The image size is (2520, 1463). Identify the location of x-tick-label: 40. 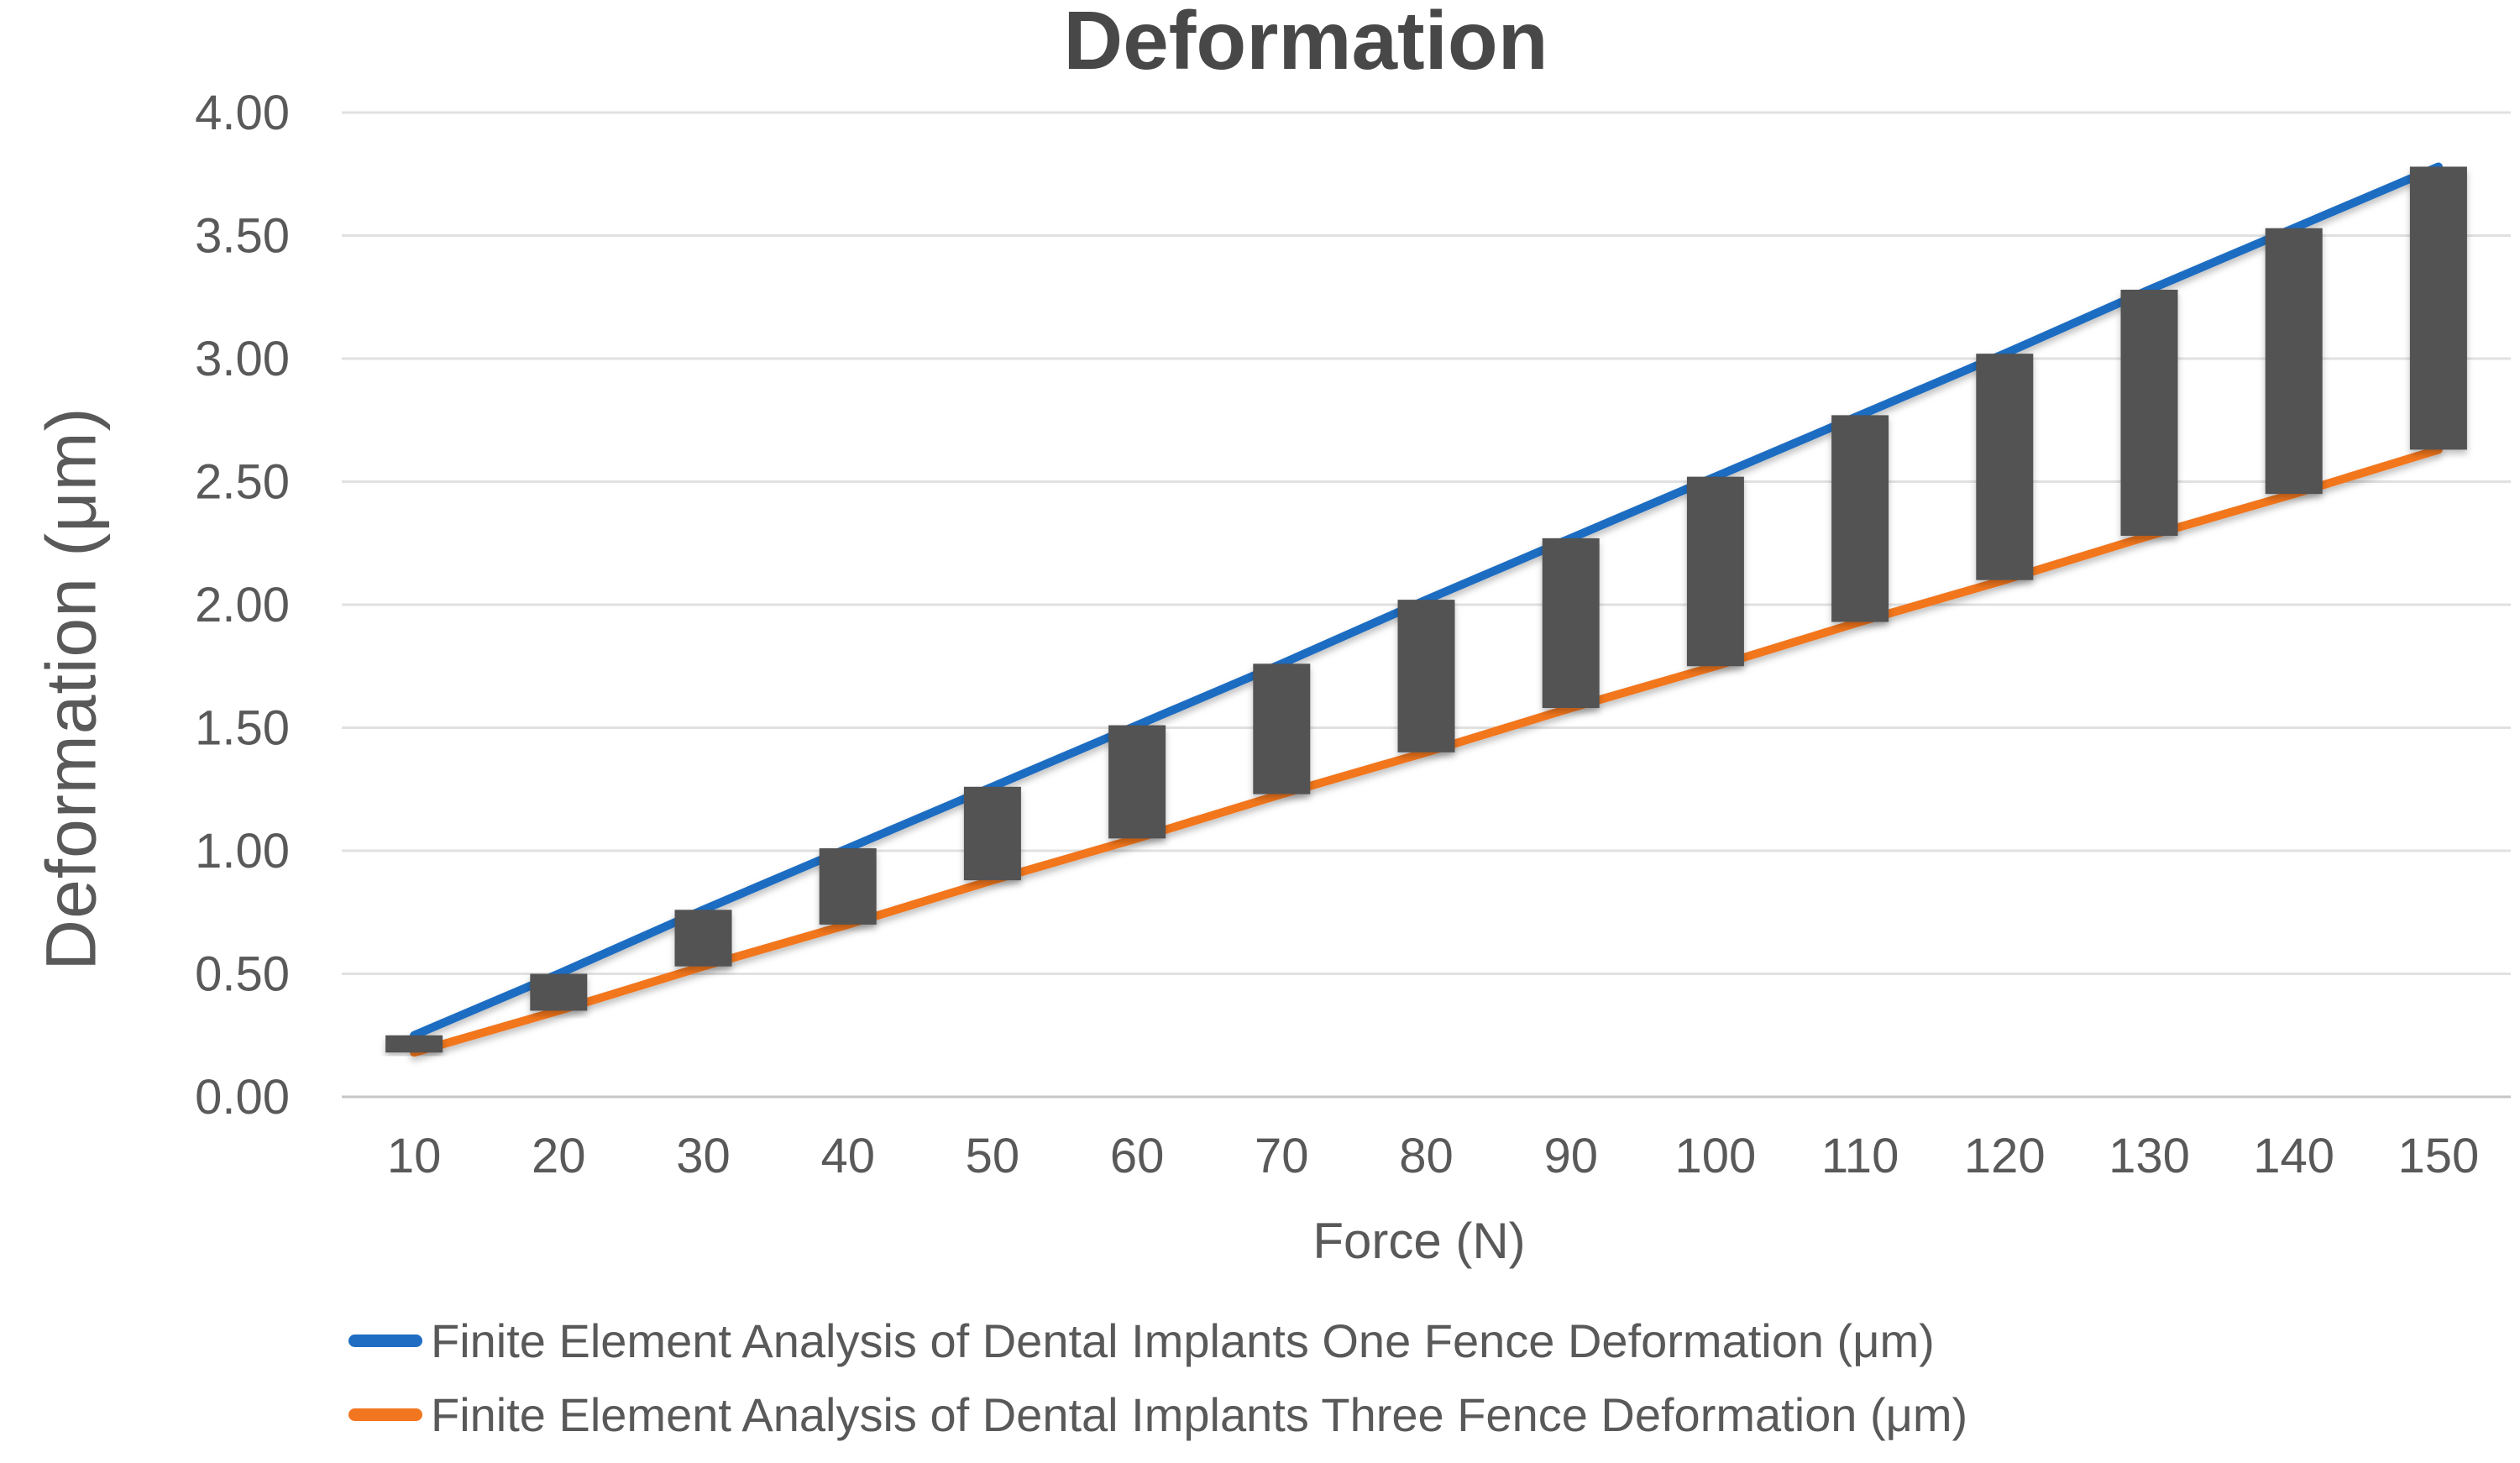
(847, 1156).